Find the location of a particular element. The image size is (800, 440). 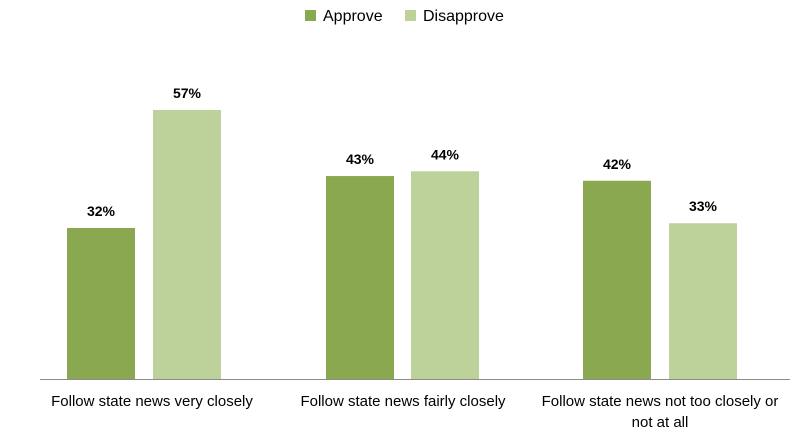

legend-item-approve: Approve is located at coordinates (344, 16).